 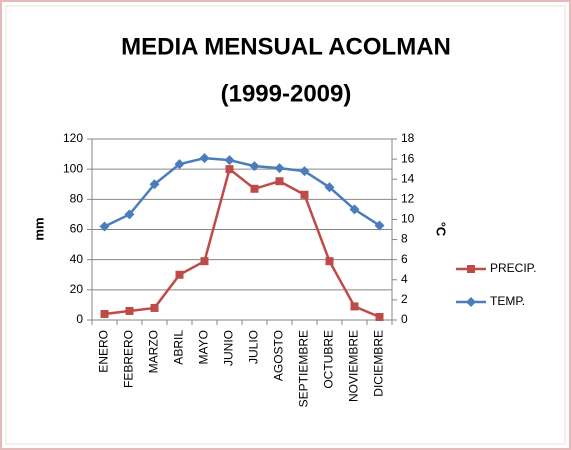 What do you see at coordinates (513, 268) in the screenshot?
I see `legend-label: PRECIP.` at bounding box center [513, 268].